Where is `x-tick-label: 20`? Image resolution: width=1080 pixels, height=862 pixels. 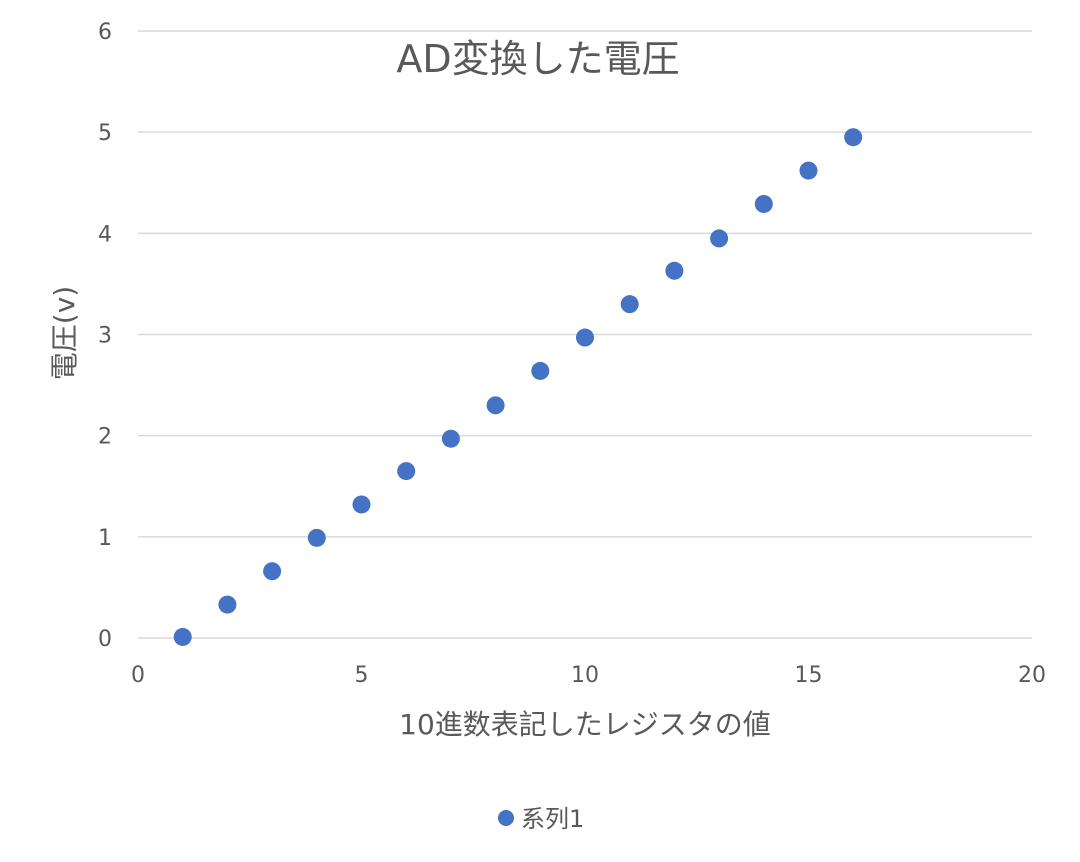
x-tick-label: 20 is located at coordinates (1032, 675).